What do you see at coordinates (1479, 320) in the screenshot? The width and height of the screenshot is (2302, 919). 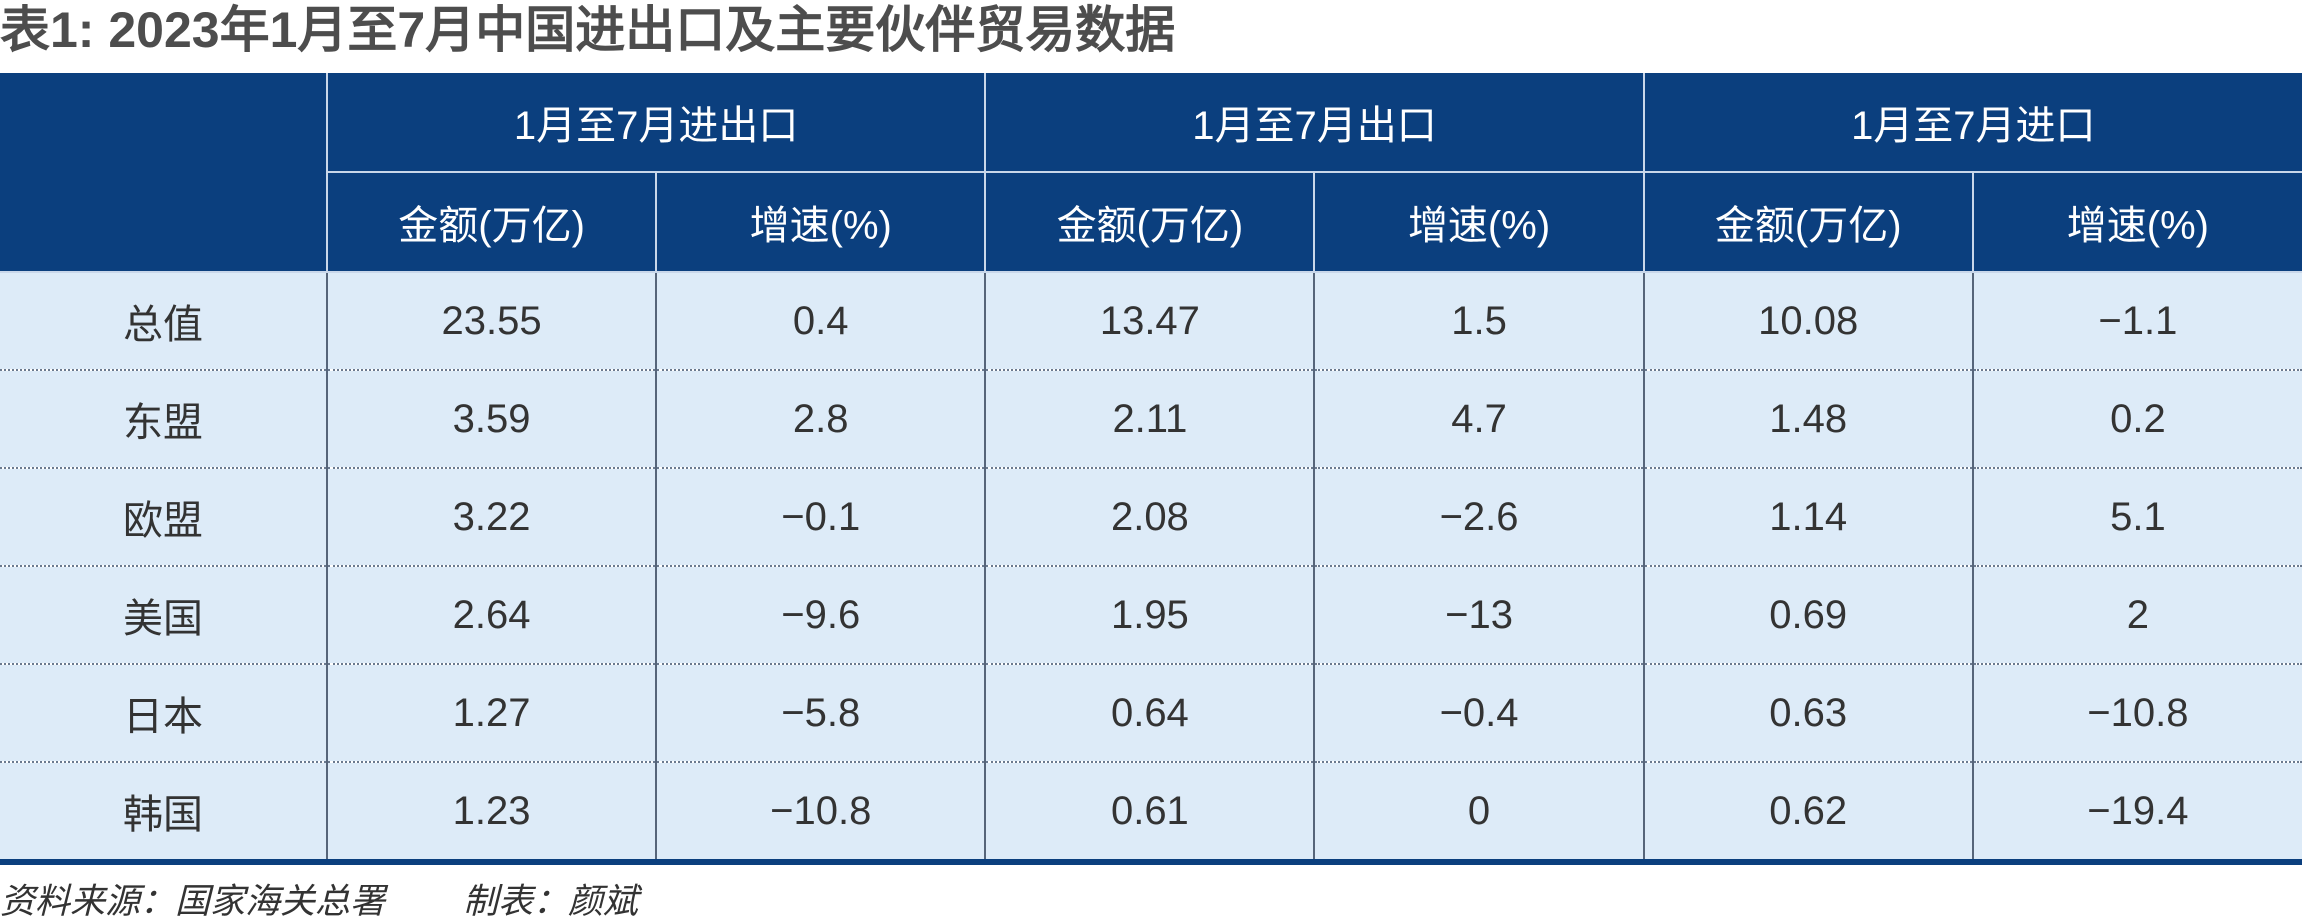 I see `data-cell: 1.5` at bounding box center [1479, 320].